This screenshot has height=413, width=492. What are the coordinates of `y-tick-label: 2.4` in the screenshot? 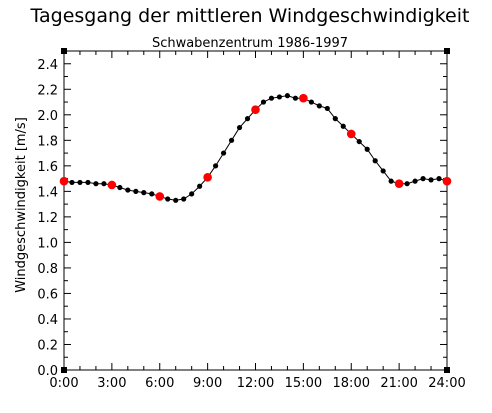 It's located at (47, 65).